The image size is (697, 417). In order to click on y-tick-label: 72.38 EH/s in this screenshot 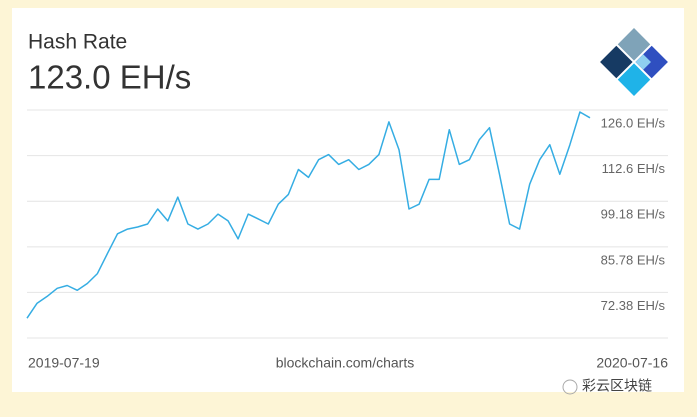, I will do `click(633, 305)`.